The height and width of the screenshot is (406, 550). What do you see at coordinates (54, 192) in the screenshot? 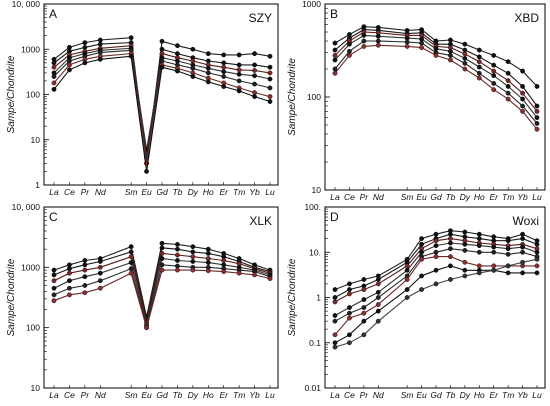
I see `x-tick-label: La` at bounding box center [54, 192].